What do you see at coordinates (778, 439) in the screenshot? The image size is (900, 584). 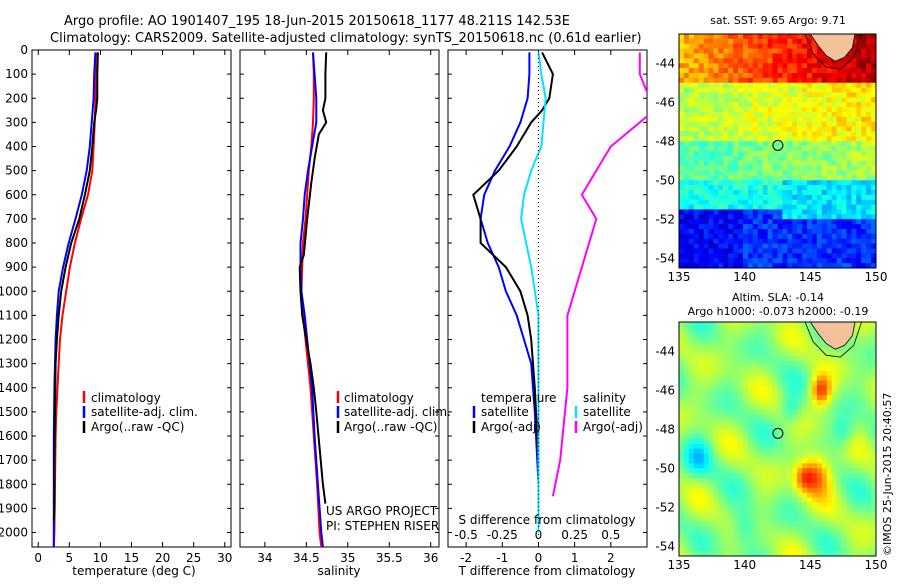 I see `sla-map` at bounding box center [778, 439].